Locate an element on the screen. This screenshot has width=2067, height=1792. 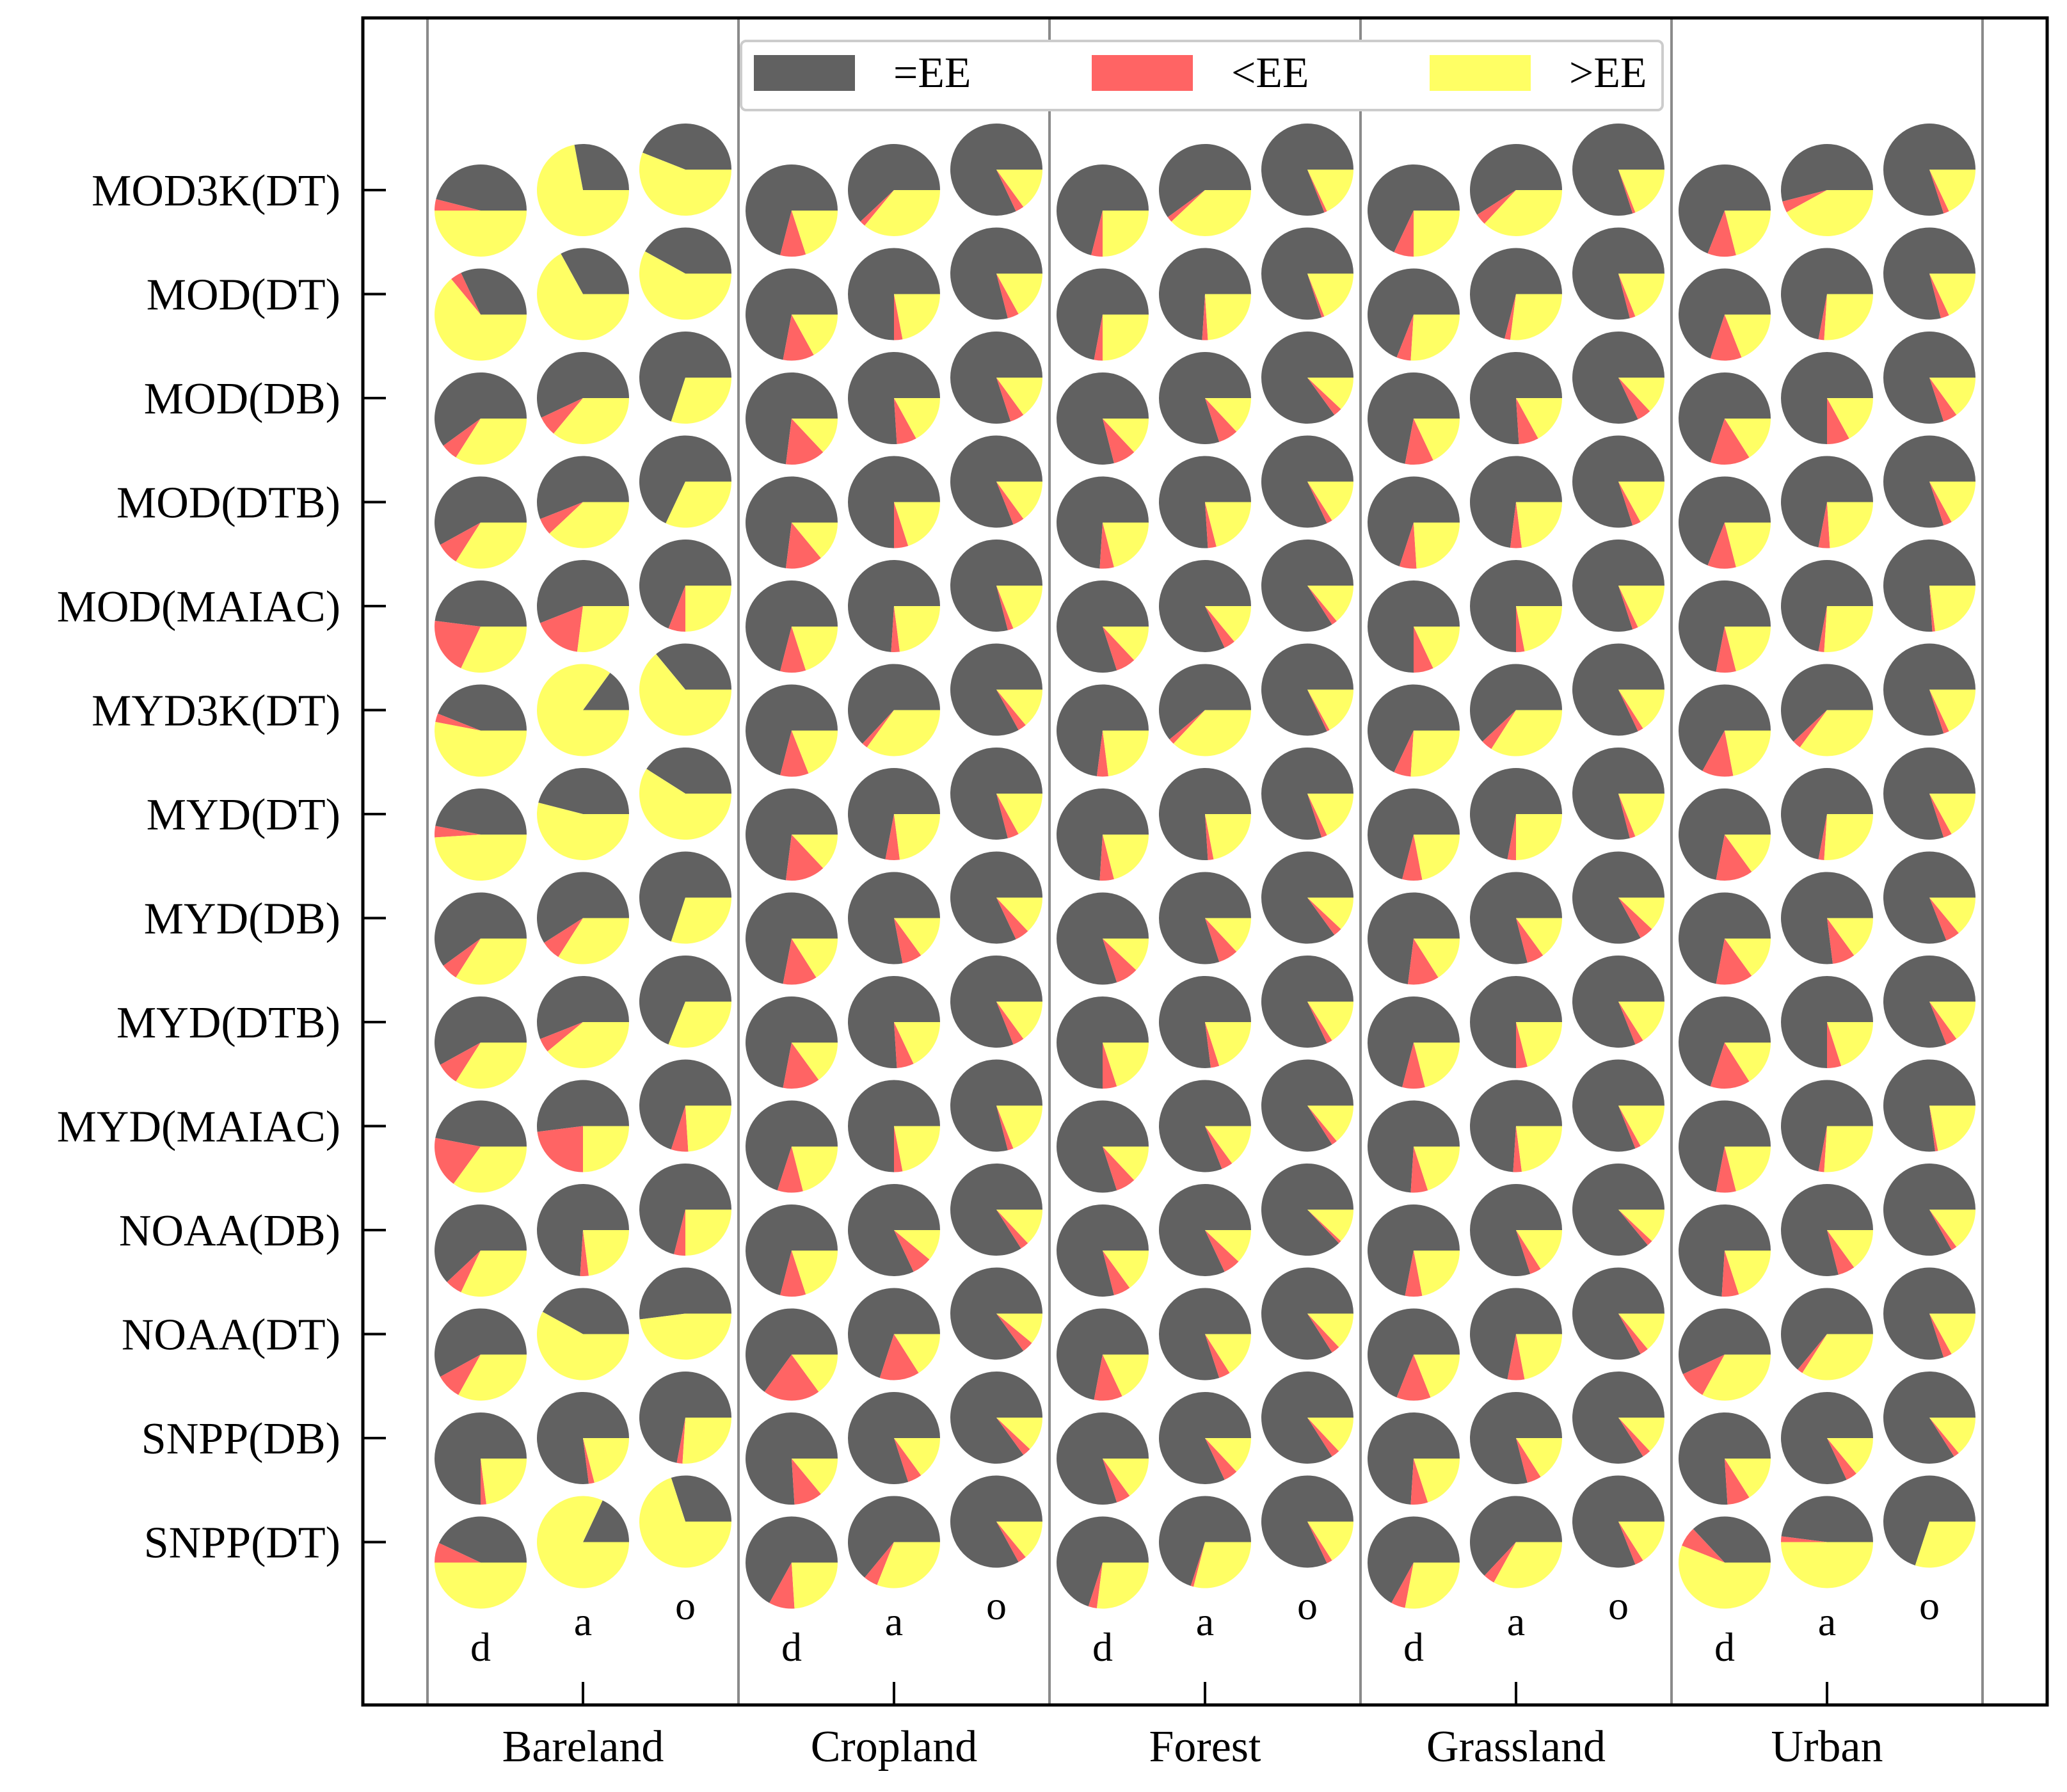
legend-entry-gt: >EE is located at coordinates (1538, 72).